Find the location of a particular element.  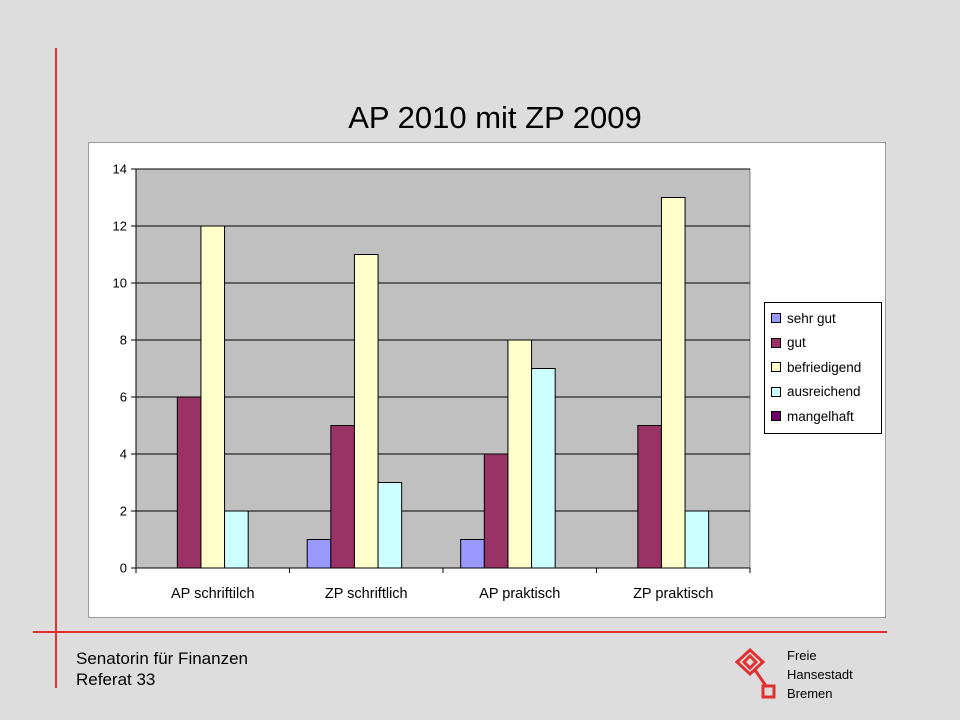

bremen-key-icon is located at coordinates (755, 673).